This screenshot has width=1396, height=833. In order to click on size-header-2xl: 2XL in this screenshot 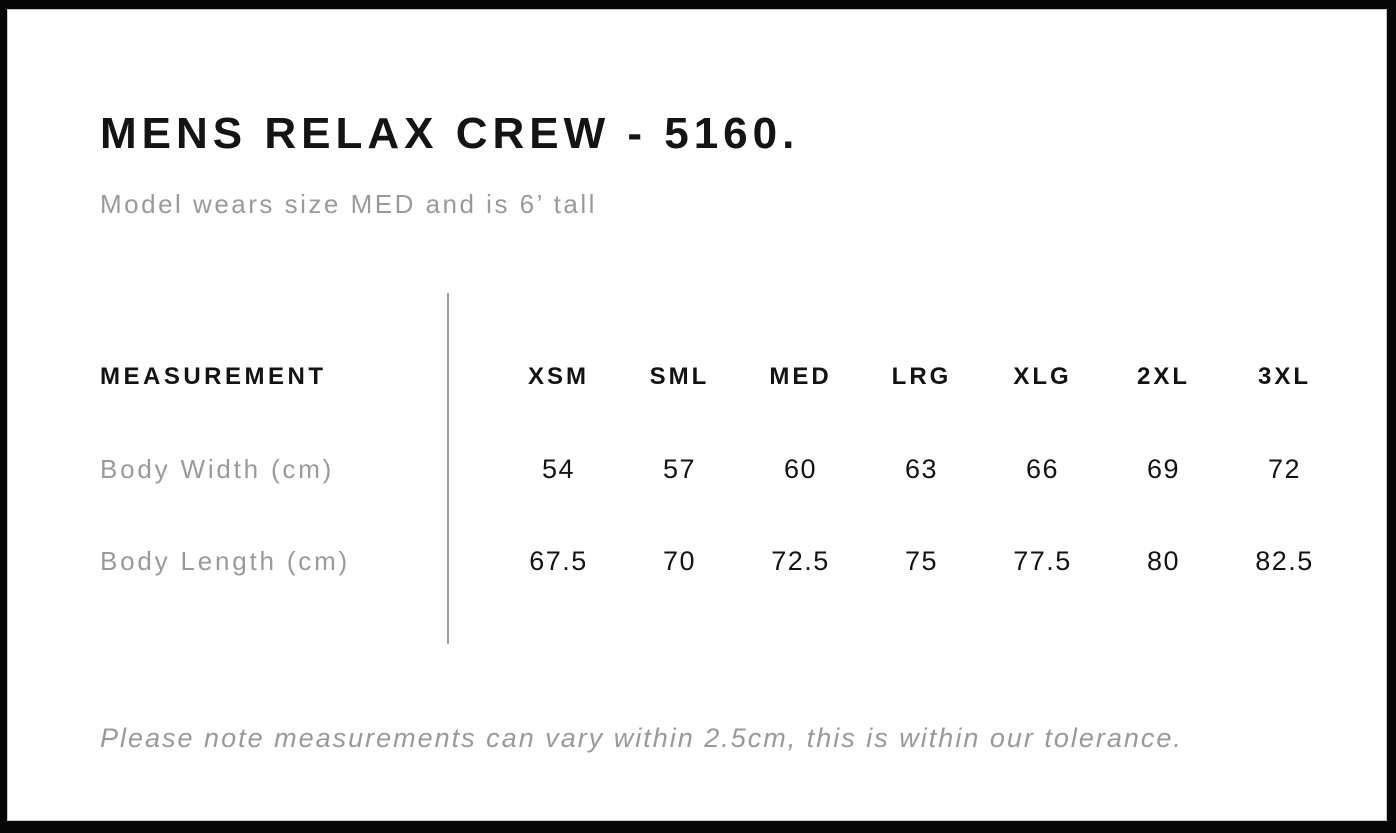, I will do `click(1163, 376)`.